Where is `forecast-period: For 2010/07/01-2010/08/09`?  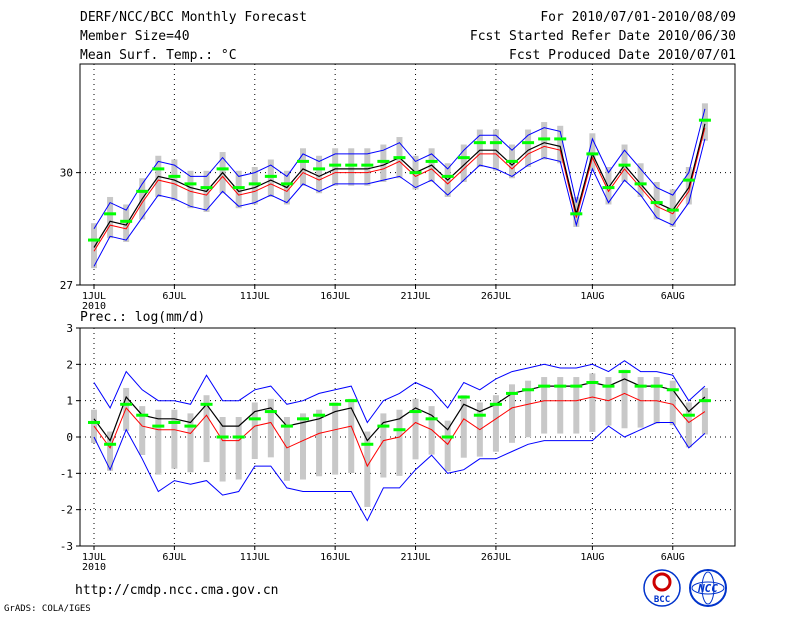 forecast-period: For 2010/07/01-2010/08/09 is located at coordinates (638, 17).